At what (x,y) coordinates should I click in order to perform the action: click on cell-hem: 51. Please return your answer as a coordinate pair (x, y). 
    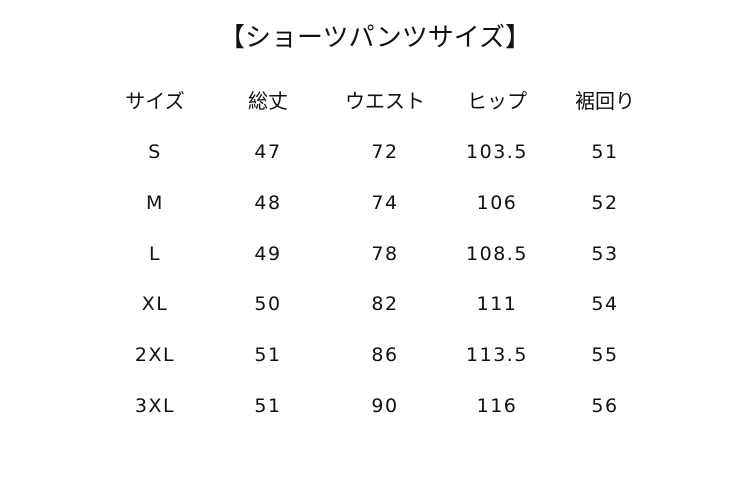
    Looking at the image, I should click on (605, 152).